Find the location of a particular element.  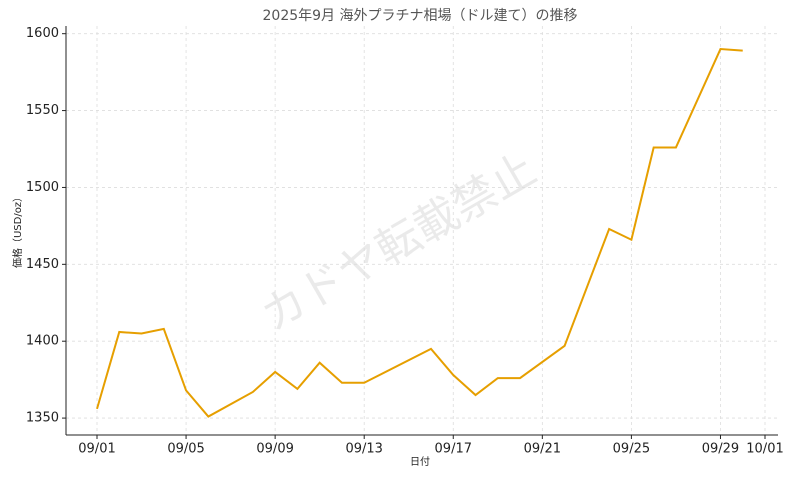

y-tick-label: 1600 is located at coordinates (42, 33).